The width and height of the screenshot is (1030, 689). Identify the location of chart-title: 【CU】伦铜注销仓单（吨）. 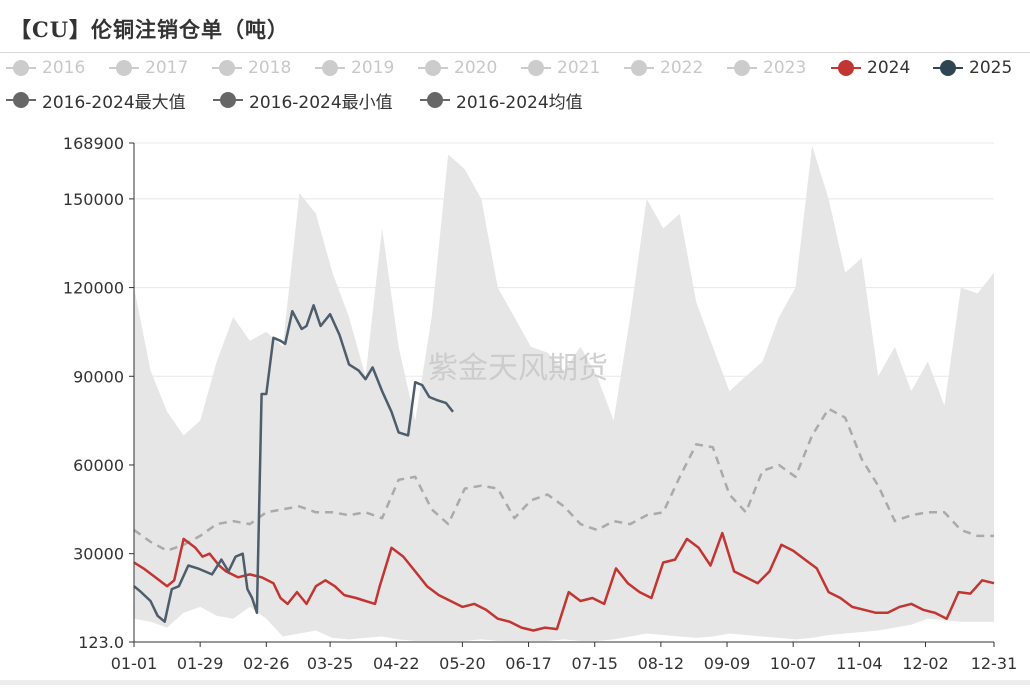
(150, 29).